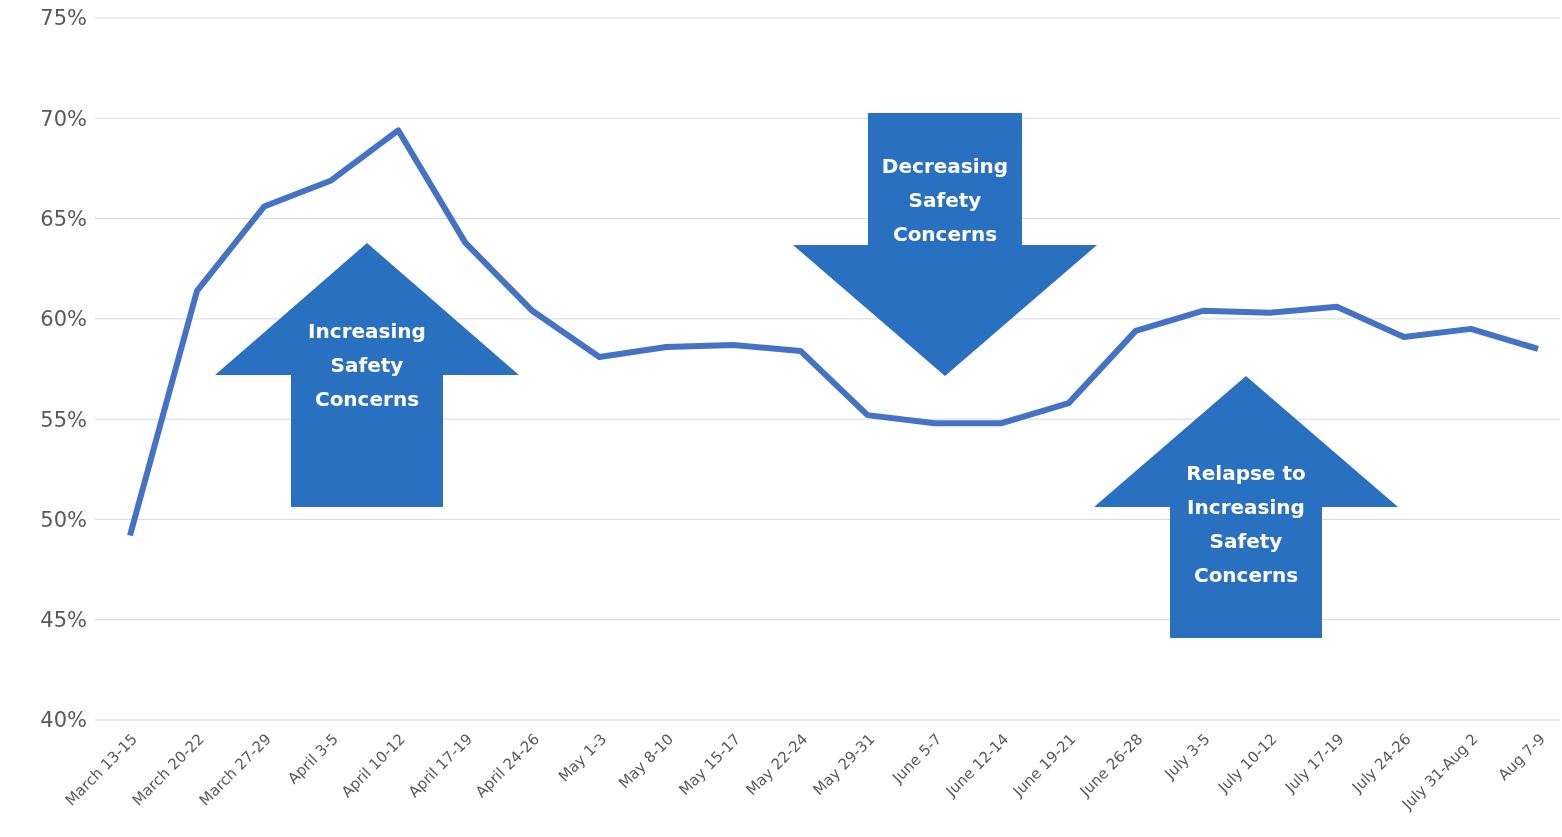 This screenshot has width=1562, height=837. What do you see at coordinates (63, 319) in the screenshot?
I see `y-tick-label: 60%` at bounding box center [63, 319].